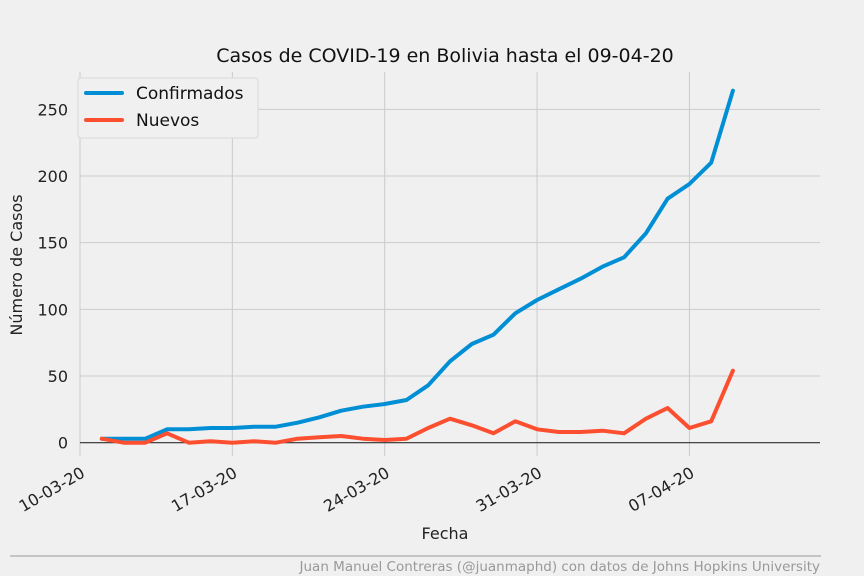  Describe the element at coordinates (52, 276) in the screenshot. I see `y-tick-labels: 0 50 100 150 200 250` at that location.